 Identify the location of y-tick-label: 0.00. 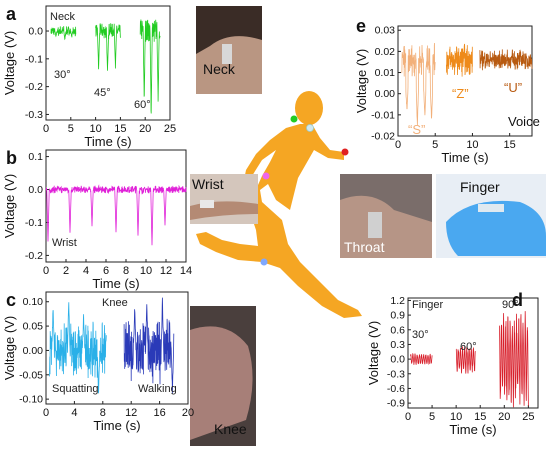
(33, 351).